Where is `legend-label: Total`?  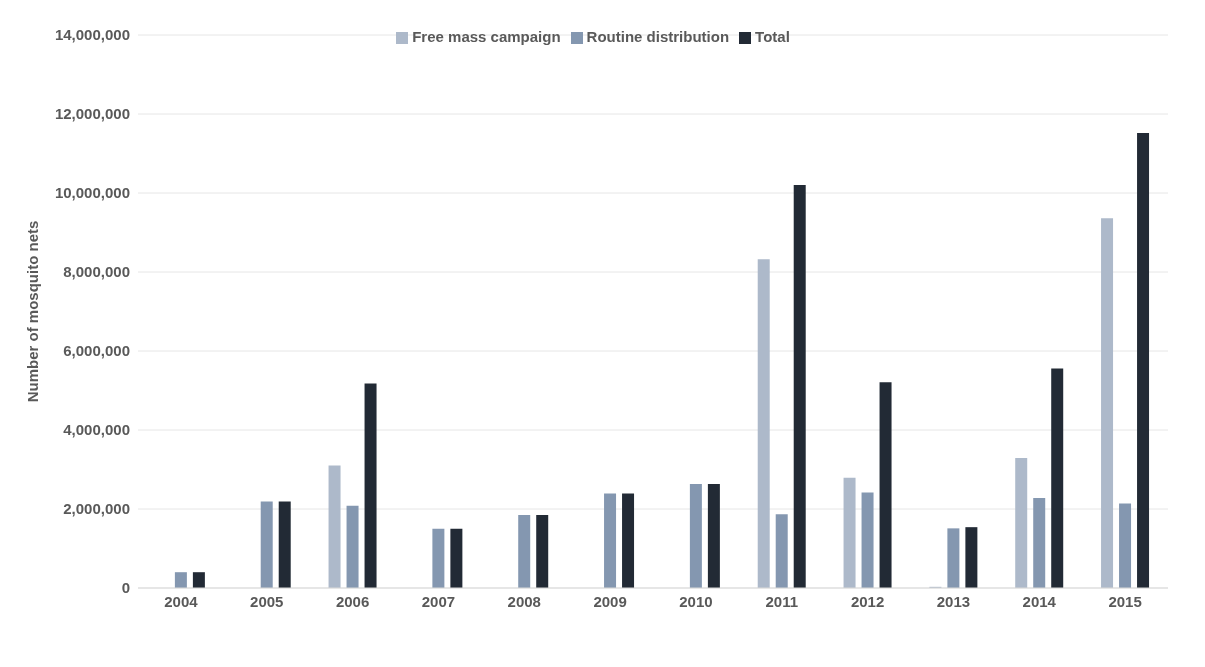 legend-label: Total is located at coordinates (772, 36).